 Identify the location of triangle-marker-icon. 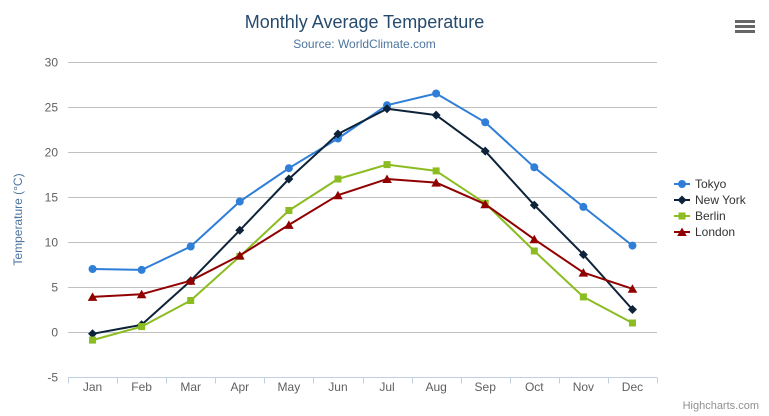
(682, 232).